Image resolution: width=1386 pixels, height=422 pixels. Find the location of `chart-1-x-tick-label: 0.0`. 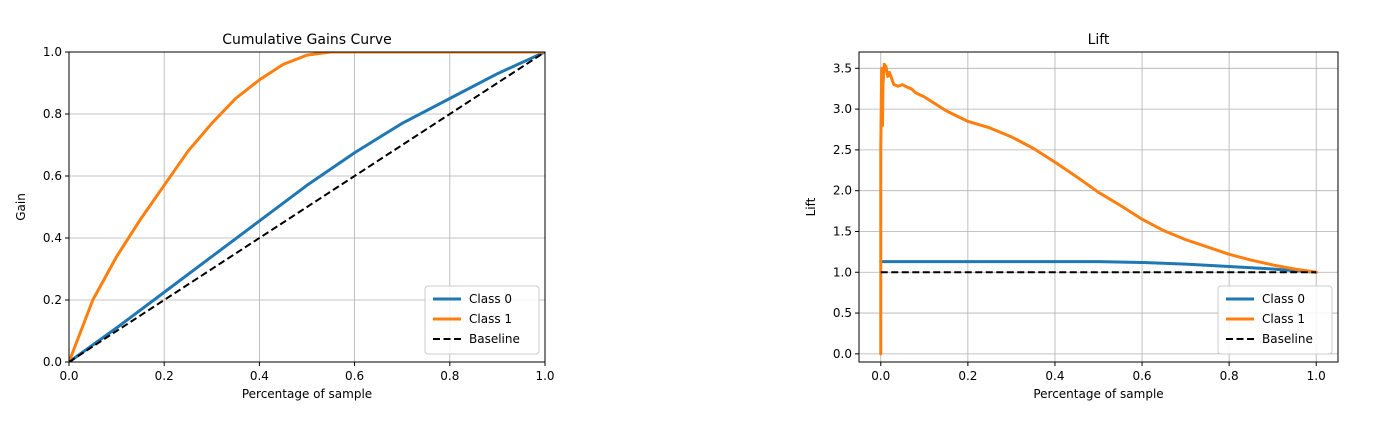

chart-1-x-tick-label: 0.0 is located at coordinates (880, 376).